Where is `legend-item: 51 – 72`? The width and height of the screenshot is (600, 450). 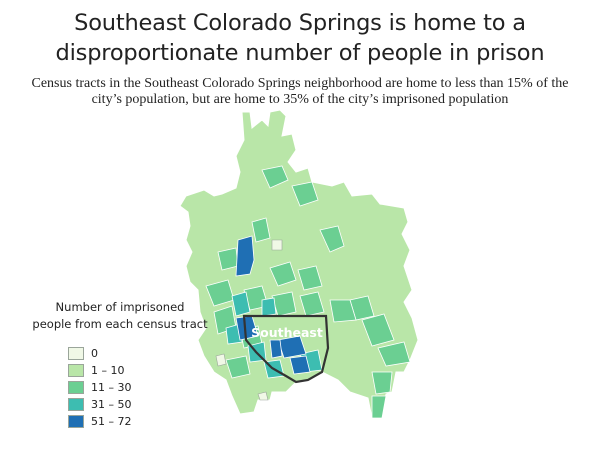
legend-item: 51 – 72 is located at coordinates (100, 421).